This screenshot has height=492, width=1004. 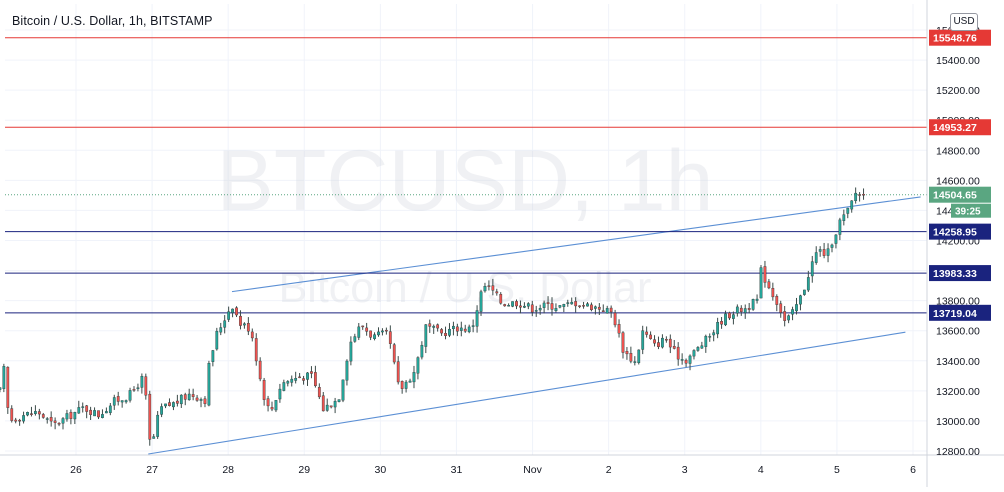 I want to click on y-tick-label: 13800.00, so click(x=958, y=302).